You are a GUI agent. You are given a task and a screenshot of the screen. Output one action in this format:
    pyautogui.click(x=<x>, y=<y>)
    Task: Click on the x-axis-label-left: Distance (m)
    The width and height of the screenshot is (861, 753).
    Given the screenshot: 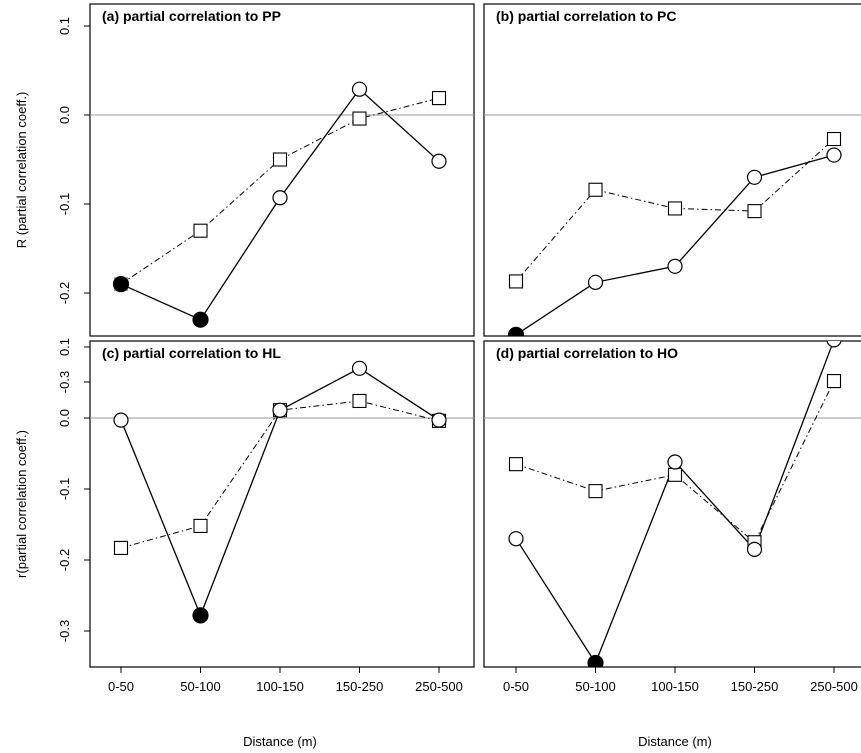 What is the action you would take?
    pyautogui.click(x=280, y=741)
    